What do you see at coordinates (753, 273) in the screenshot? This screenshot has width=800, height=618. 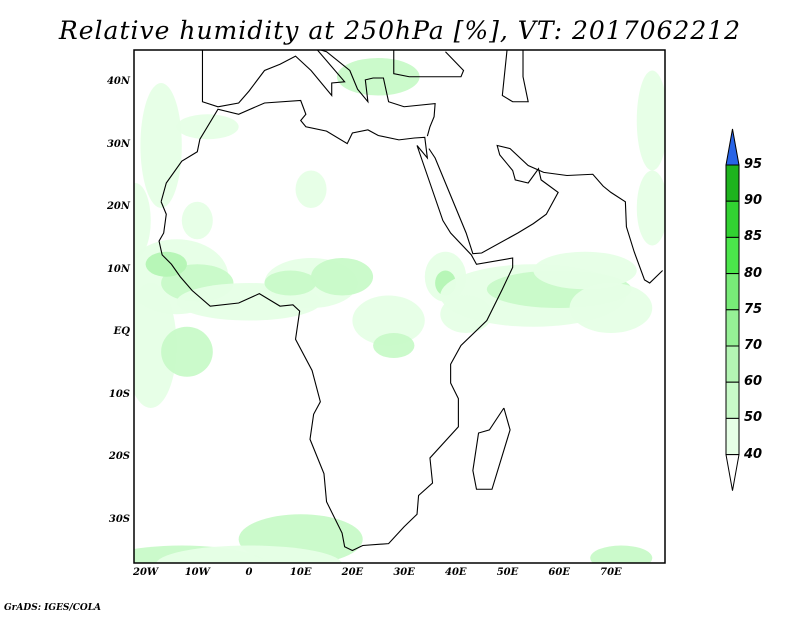 I see `colorbar-label: 80` at bounding box center [753, 273].